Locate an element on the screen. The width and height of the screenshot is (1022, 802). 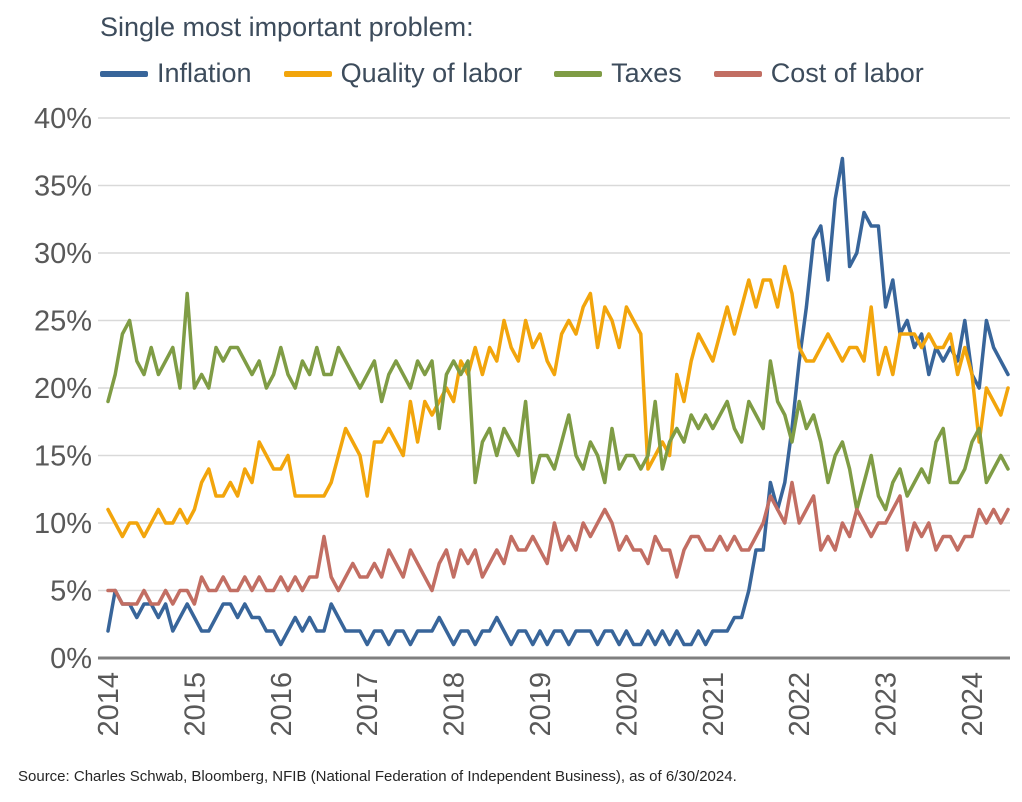
y-tick-label: 0% is located at coordinates (71, 659).